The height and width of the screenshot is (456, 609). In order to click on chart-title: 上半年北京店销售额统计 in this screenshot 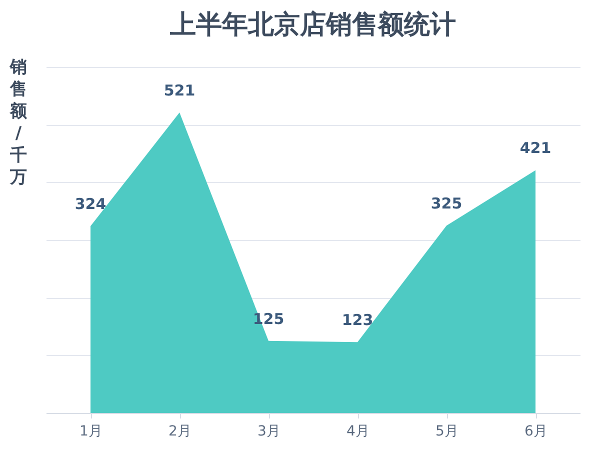, I will do `click(312, 25)`.